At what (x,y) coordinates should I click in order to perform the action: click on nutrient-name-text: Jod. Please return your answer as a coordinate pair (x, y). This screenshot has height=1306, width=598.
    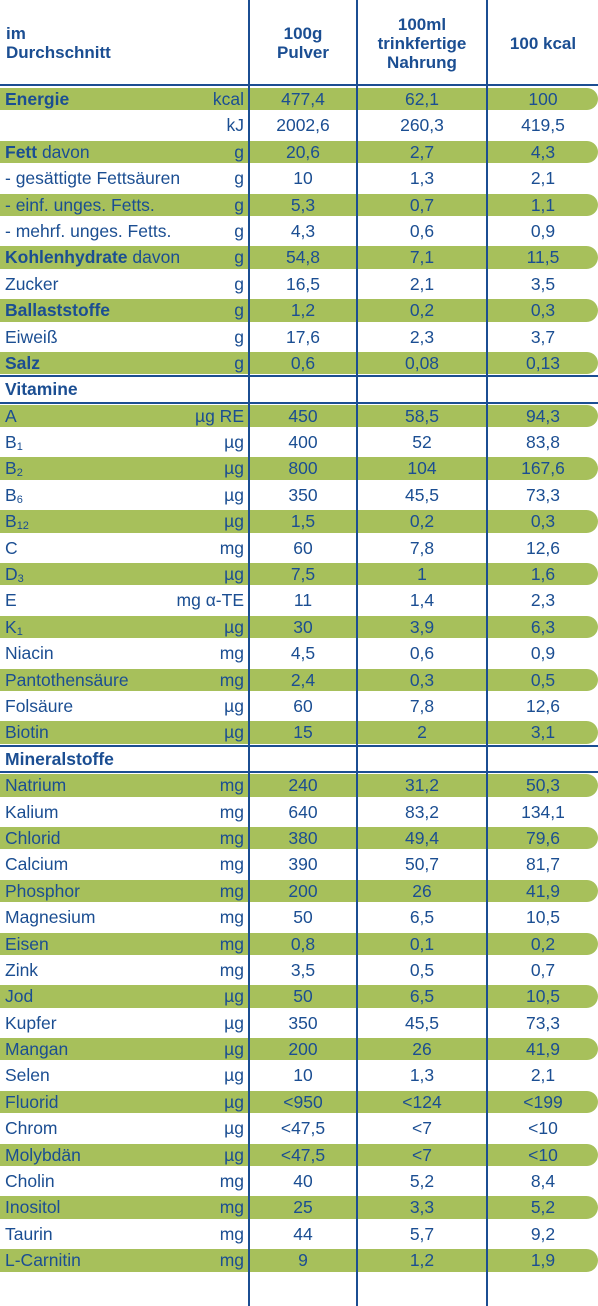
    Looking at the image, I should click on (19, 996).